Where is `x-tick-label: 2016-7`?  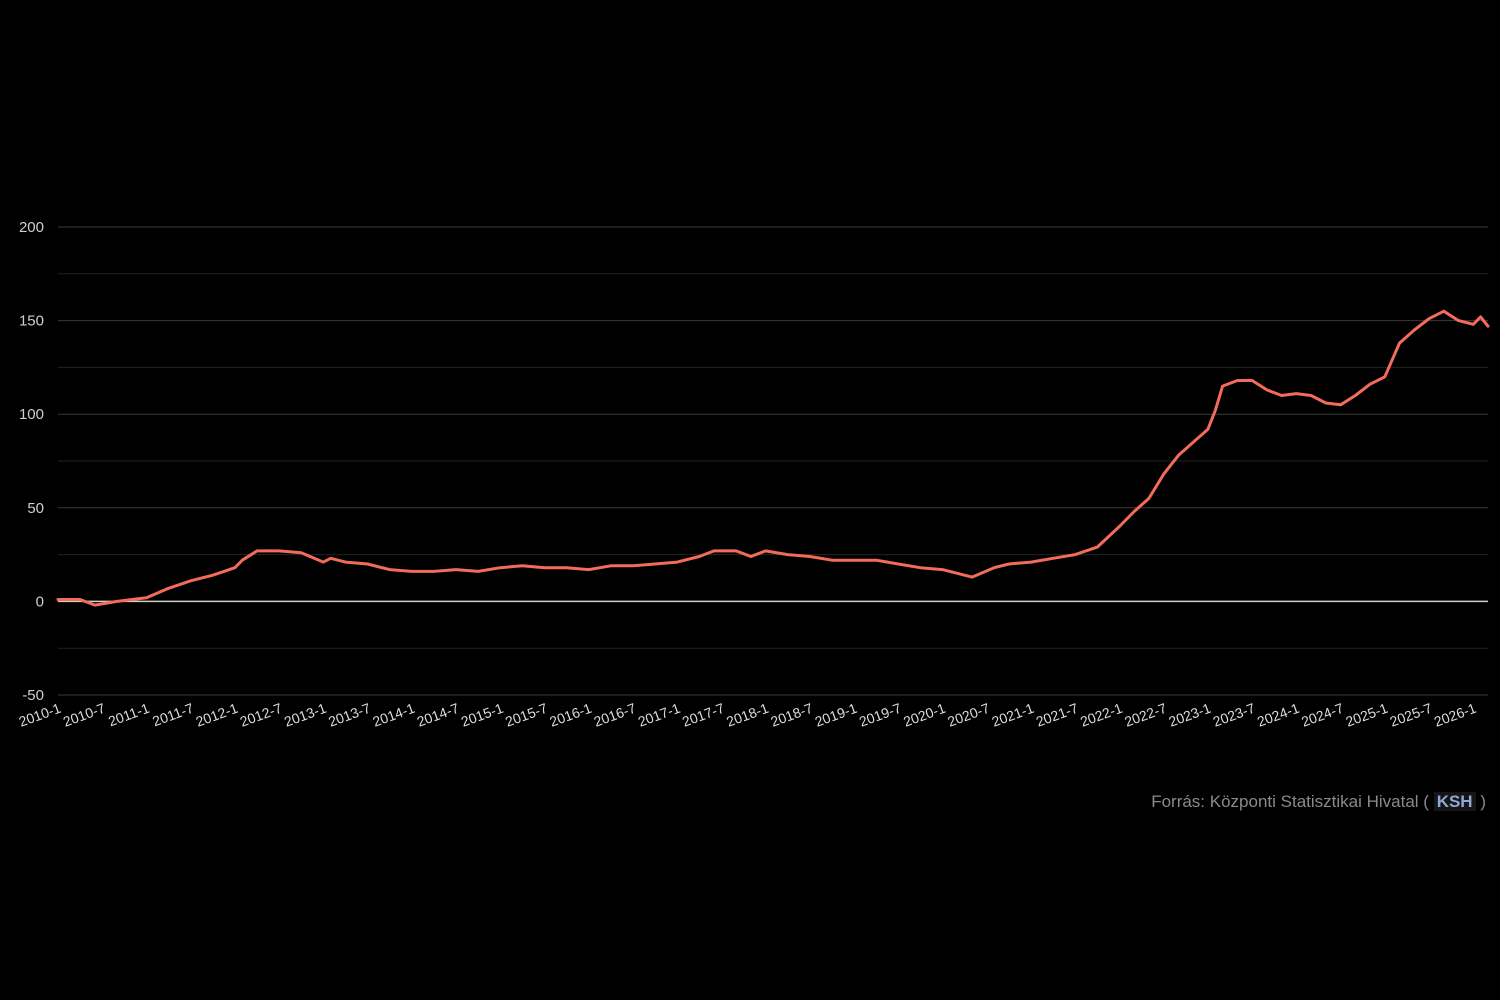
x-tick-label: 2016-7 is located at coordinates (615, 715).